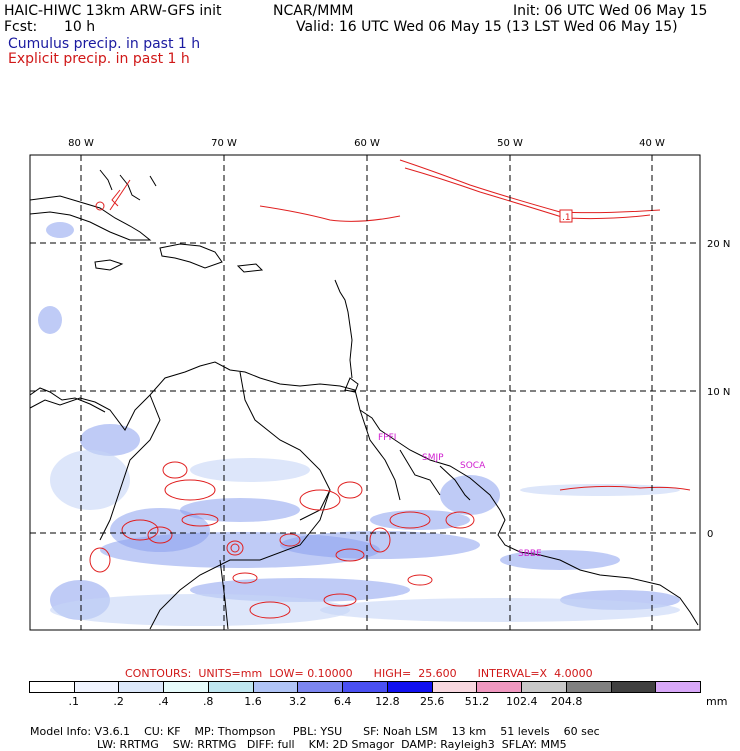  I want to click on precip-colorbar, so click(365, 687).